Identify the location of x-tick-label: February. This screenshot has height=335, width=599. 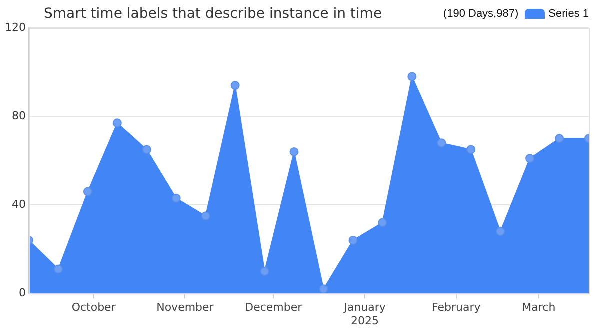
(457, 307).